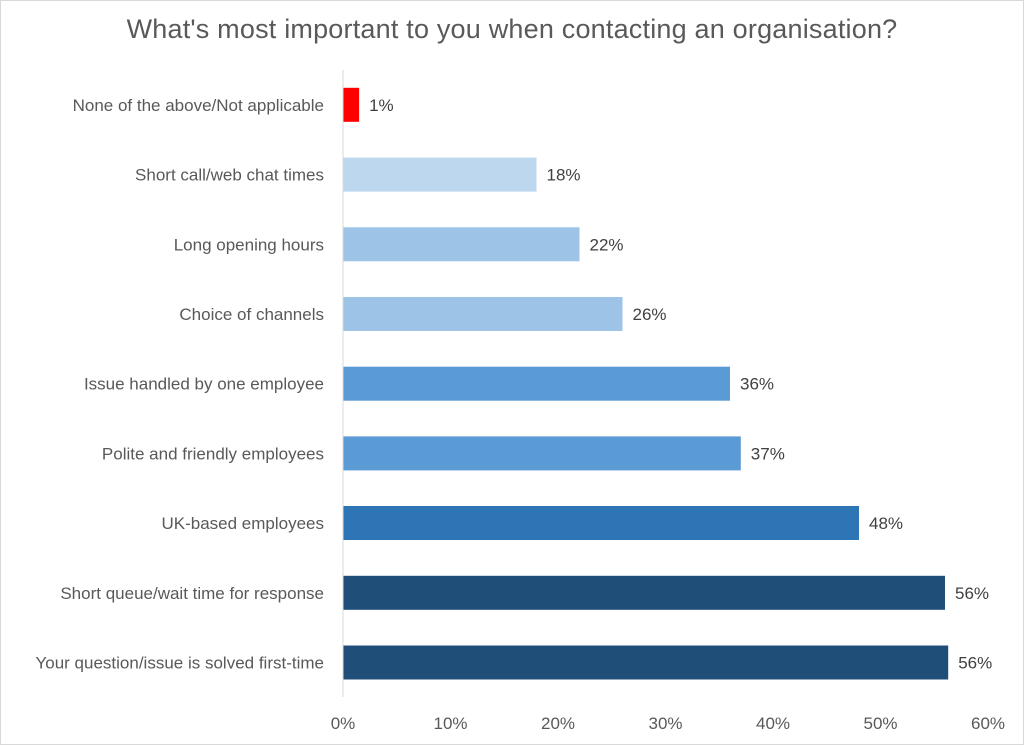  Describe the element at coordinates (450, 723) in the screenshot. I see `x-tick-label: 10%` at that location.